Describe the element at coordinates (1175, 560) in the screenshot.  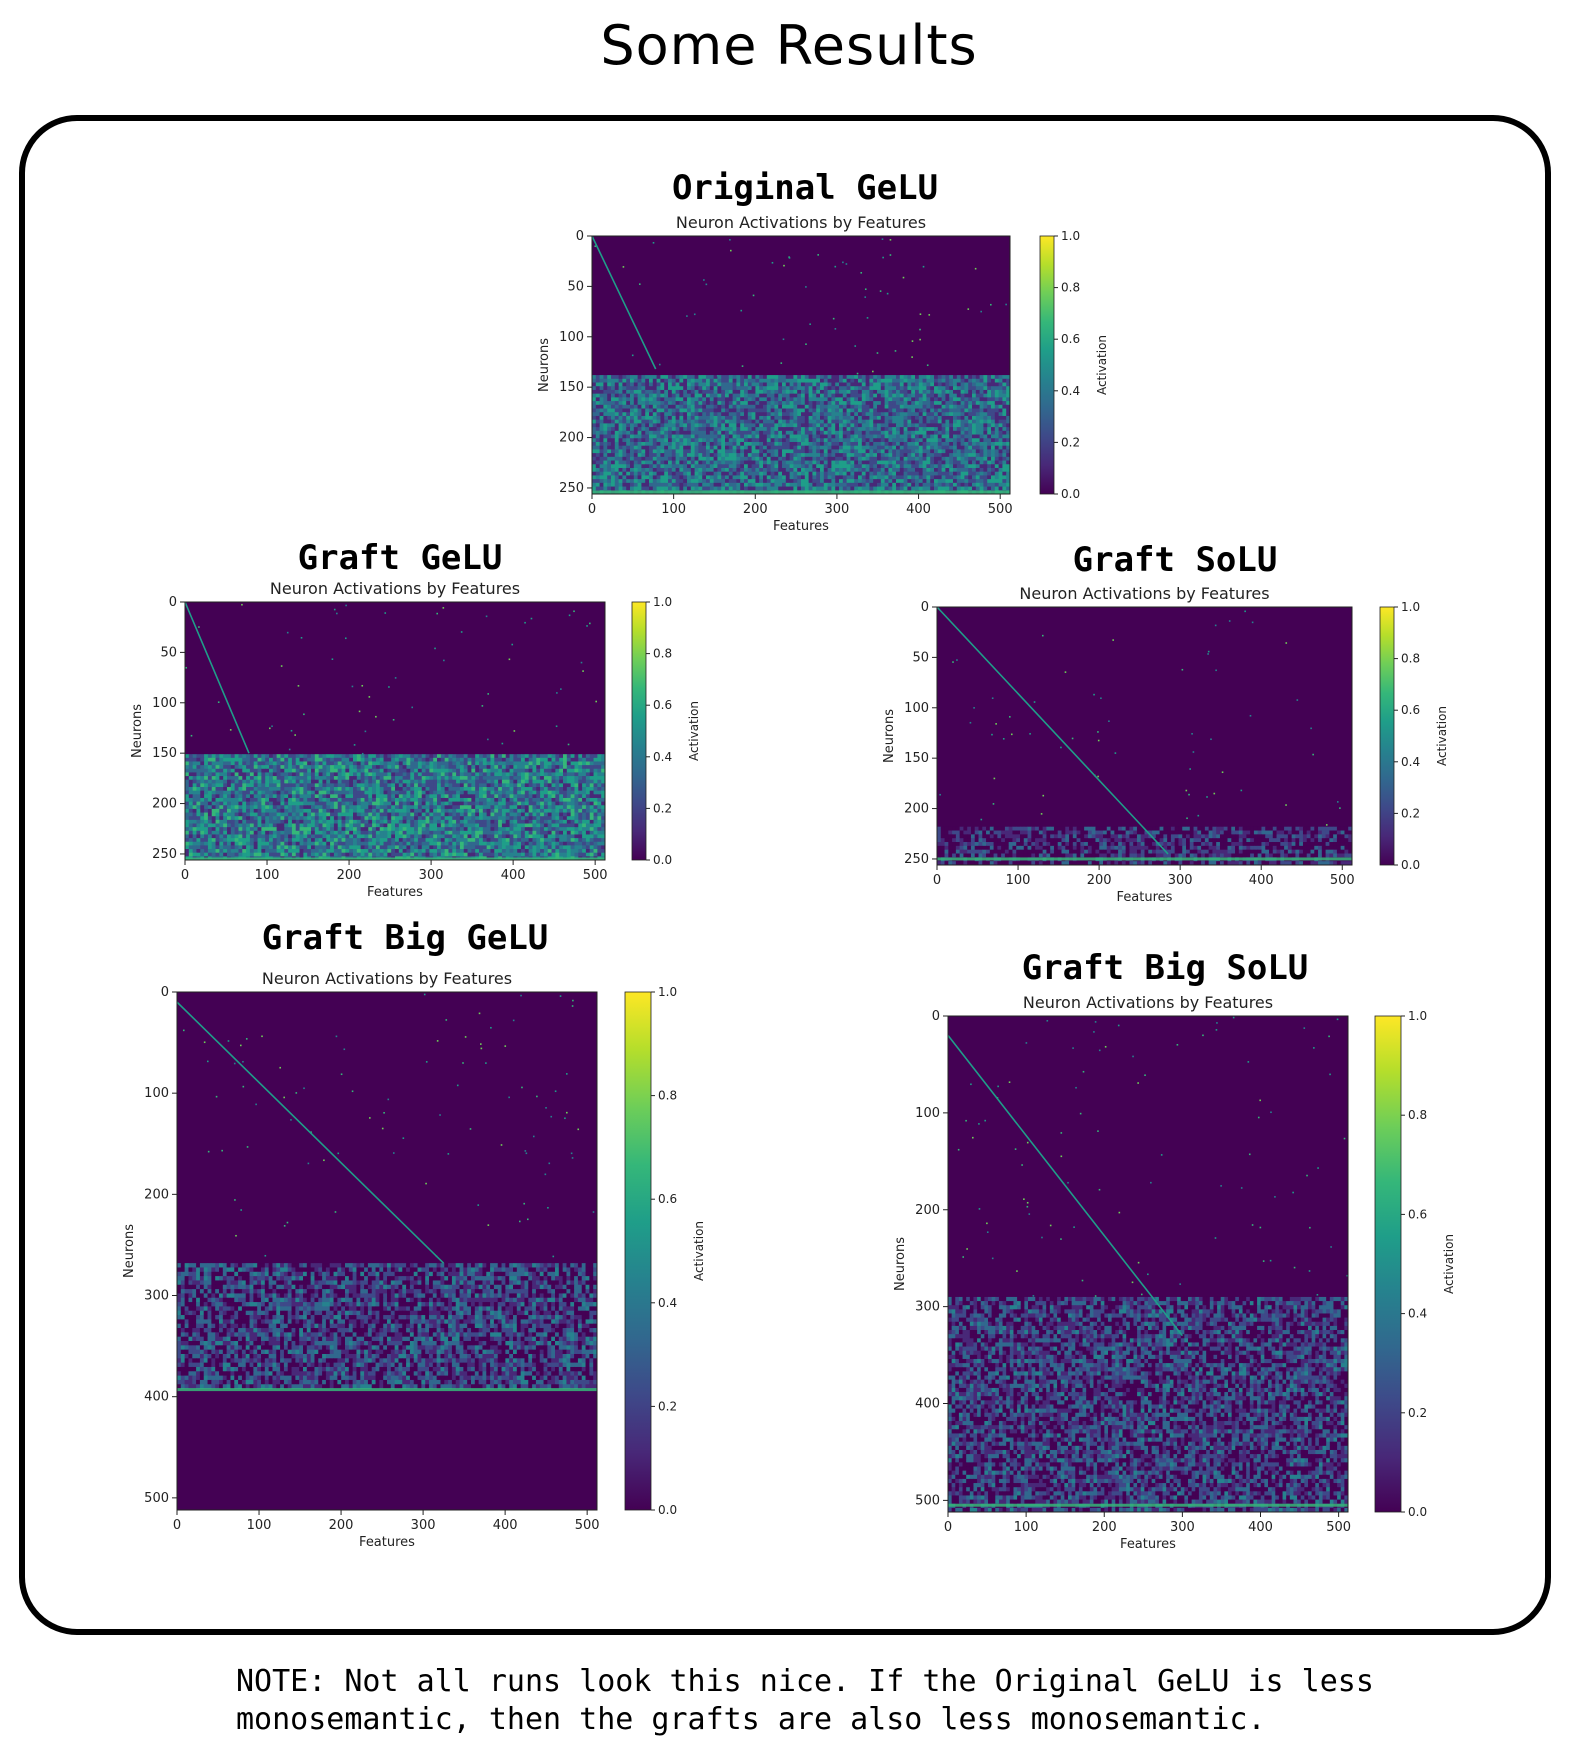
I see `panel-title-graft-solu: Graft SoLU` at that location.